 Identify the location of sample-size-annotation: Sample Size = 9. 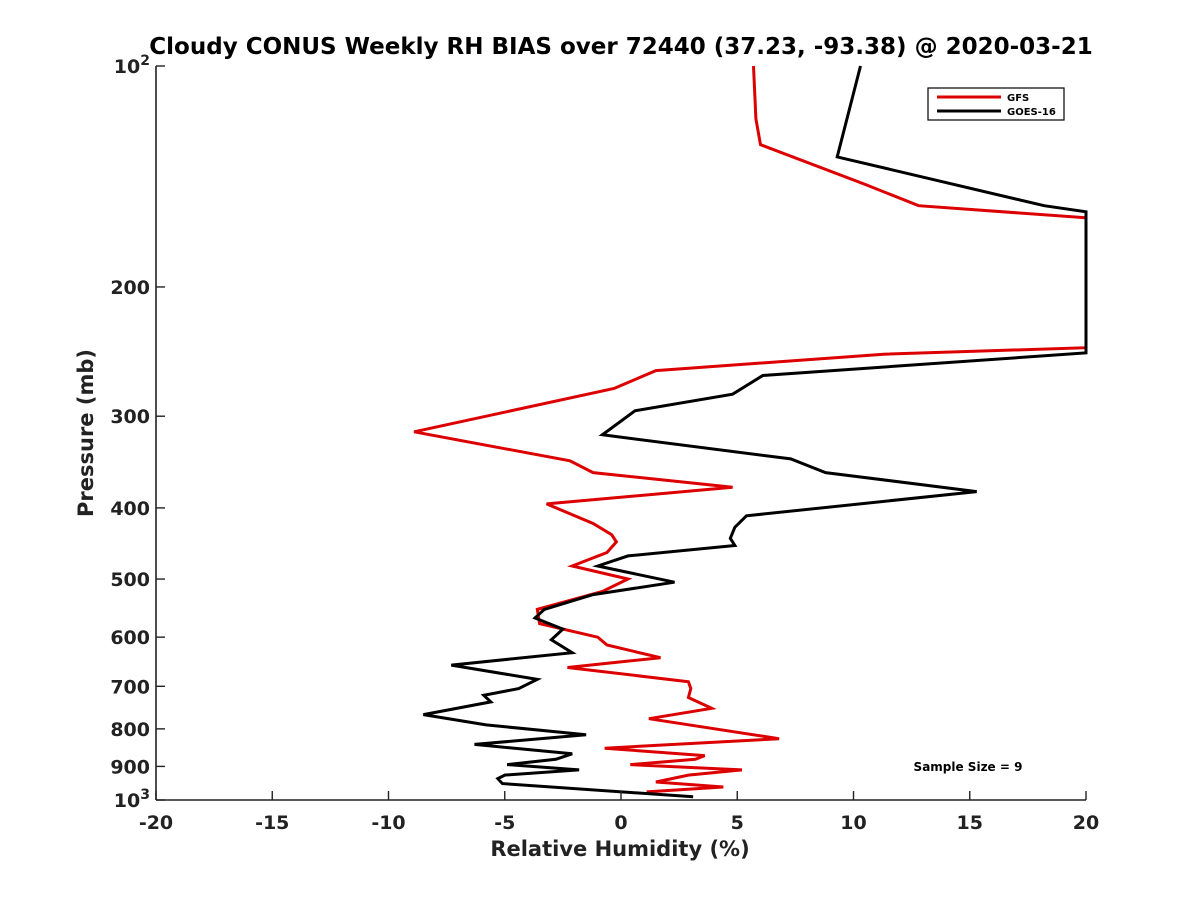
(968, 767).